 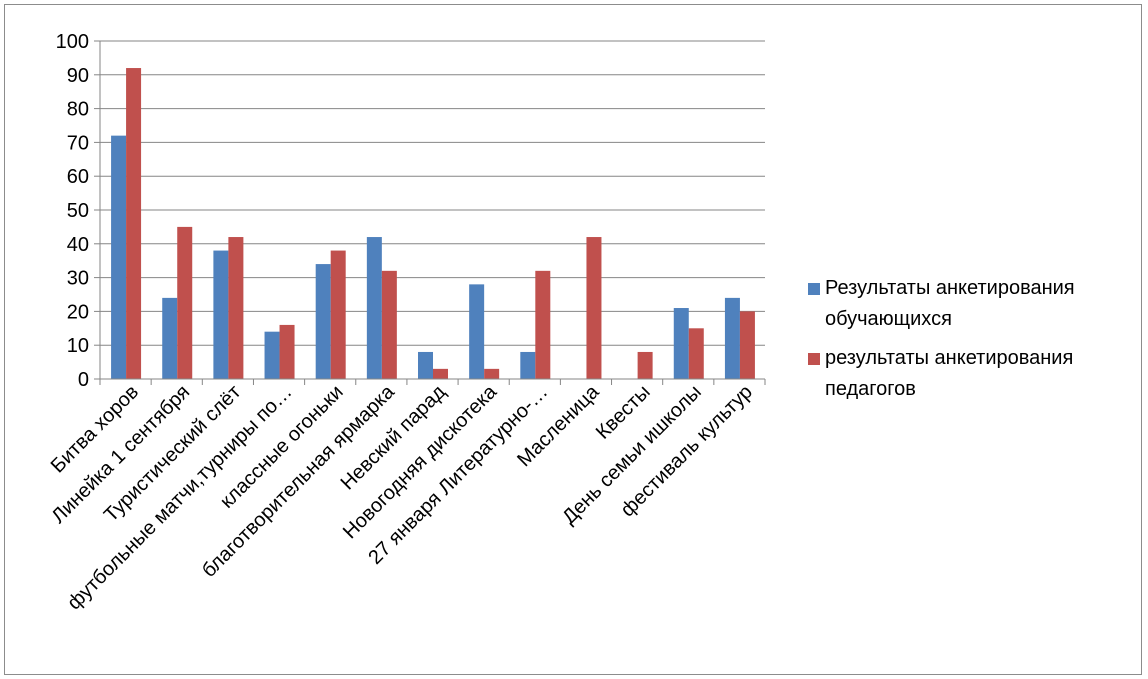 What do you see at coordinates (78, 245) in the screenshot?
I see `y-tick-label: 40` at bounding box center [78, 245].